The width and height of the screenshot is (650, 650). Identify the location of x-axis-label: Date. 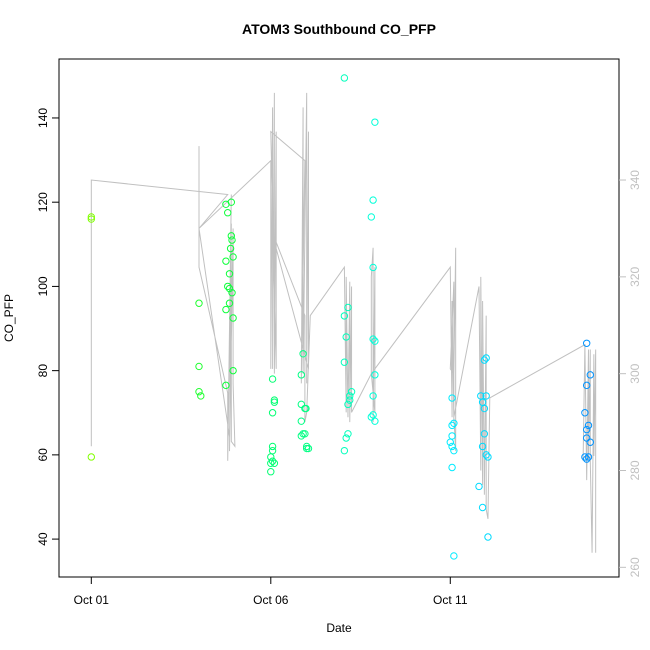
(339, 628).